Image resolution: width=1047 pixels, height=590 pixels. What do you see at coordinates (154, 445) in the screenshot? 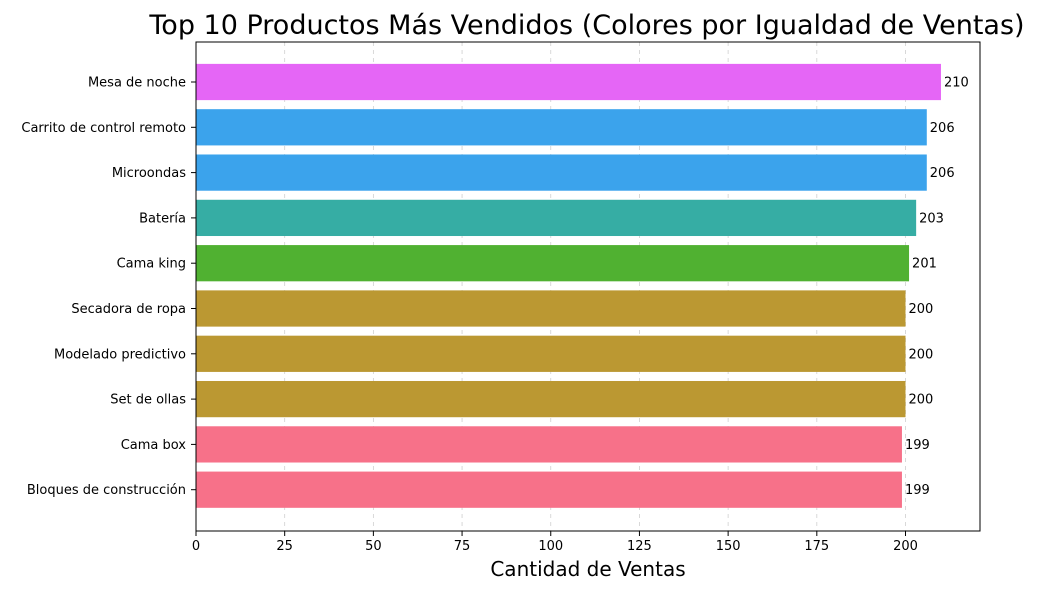
I see `y-tick-label: Cama box` at bounding box center [154, 445].